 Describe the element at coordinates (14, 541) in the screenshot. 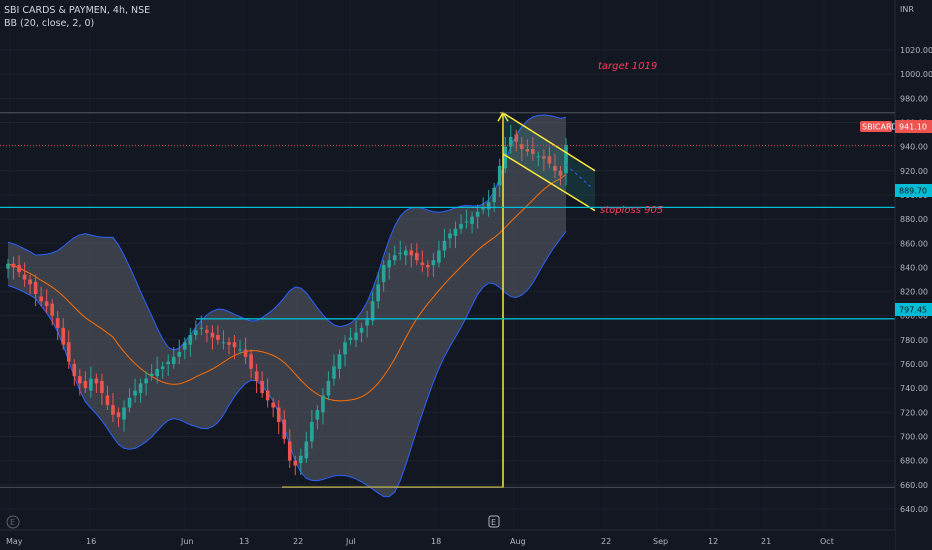

I see `time-tick-label: May` at that location.